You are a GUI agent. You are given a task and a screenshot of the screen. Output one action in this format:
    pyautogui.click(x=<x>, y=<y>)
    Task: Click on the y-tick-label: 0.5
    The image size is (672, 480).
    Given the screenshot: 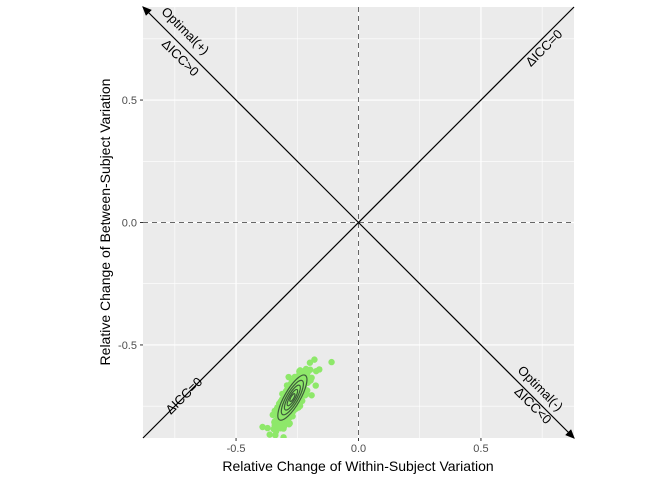 What is the action you would take?
    pyautogui.click(x=129, y=101)
    